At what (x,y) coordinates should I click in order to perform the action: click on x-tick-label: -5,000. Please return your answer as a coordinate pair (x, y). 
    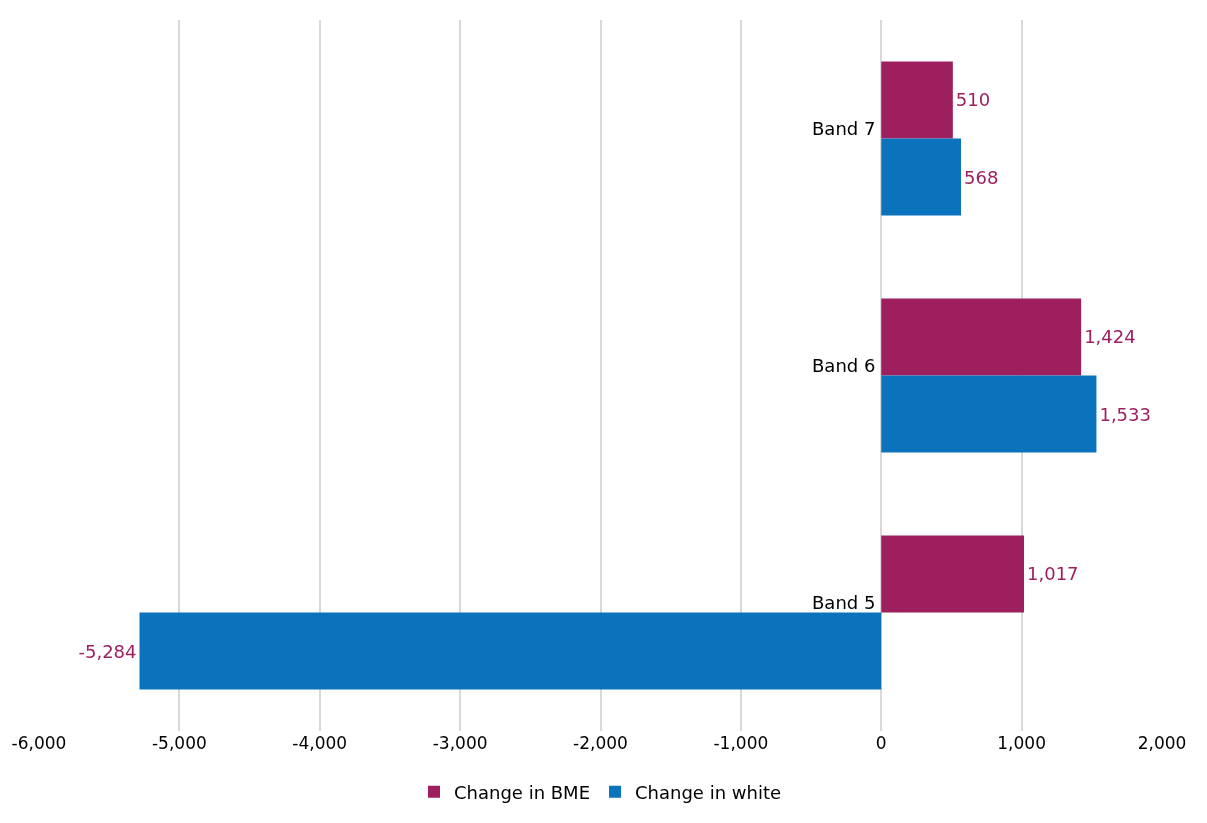
    Looking at the image, I should click on (179, 743).